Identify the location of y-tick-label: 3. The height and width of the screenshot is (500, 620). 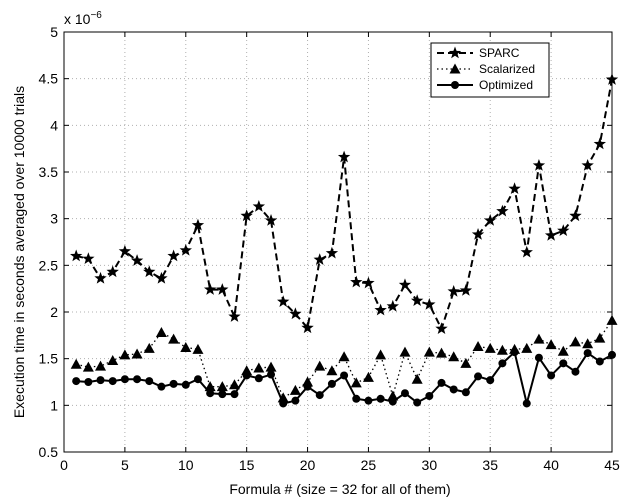
(54, 219).